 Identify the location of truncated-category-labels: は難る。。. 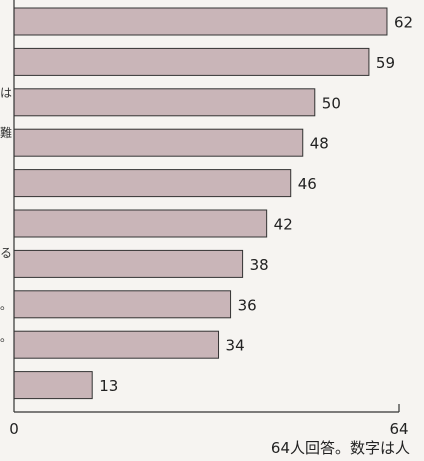
(6, 215).